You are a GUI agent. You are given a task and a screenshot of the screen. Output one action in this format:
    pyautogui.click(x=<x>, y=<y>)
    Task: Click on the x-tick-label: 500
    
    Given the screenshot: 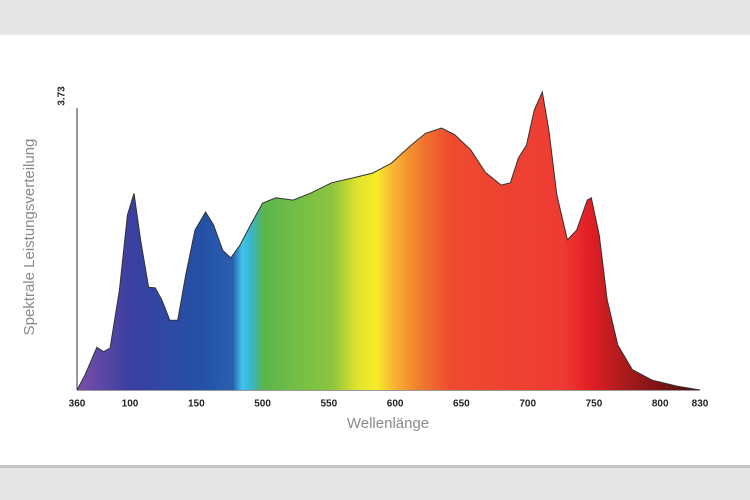 What is the action you would take?
    pyautogui.click(x=262, y=404)
    